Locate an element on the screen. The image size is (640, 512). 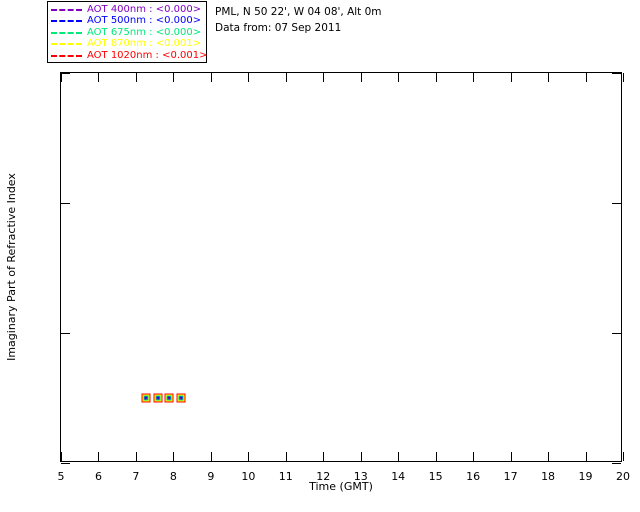
legend-item-aot-675nm: AOT 675nm : <0.000> is located at coordinates (127, 33).